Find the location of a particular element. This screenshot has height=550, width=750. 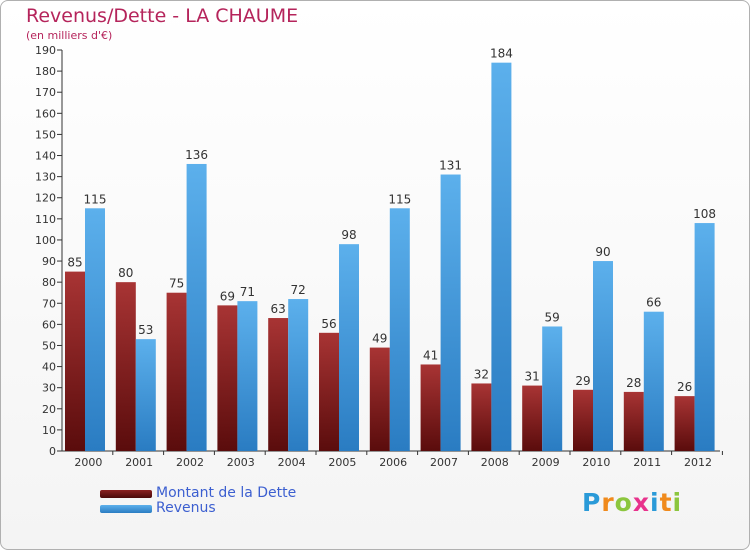

y-tick-label: 100 is located at coordinates (45, 240).